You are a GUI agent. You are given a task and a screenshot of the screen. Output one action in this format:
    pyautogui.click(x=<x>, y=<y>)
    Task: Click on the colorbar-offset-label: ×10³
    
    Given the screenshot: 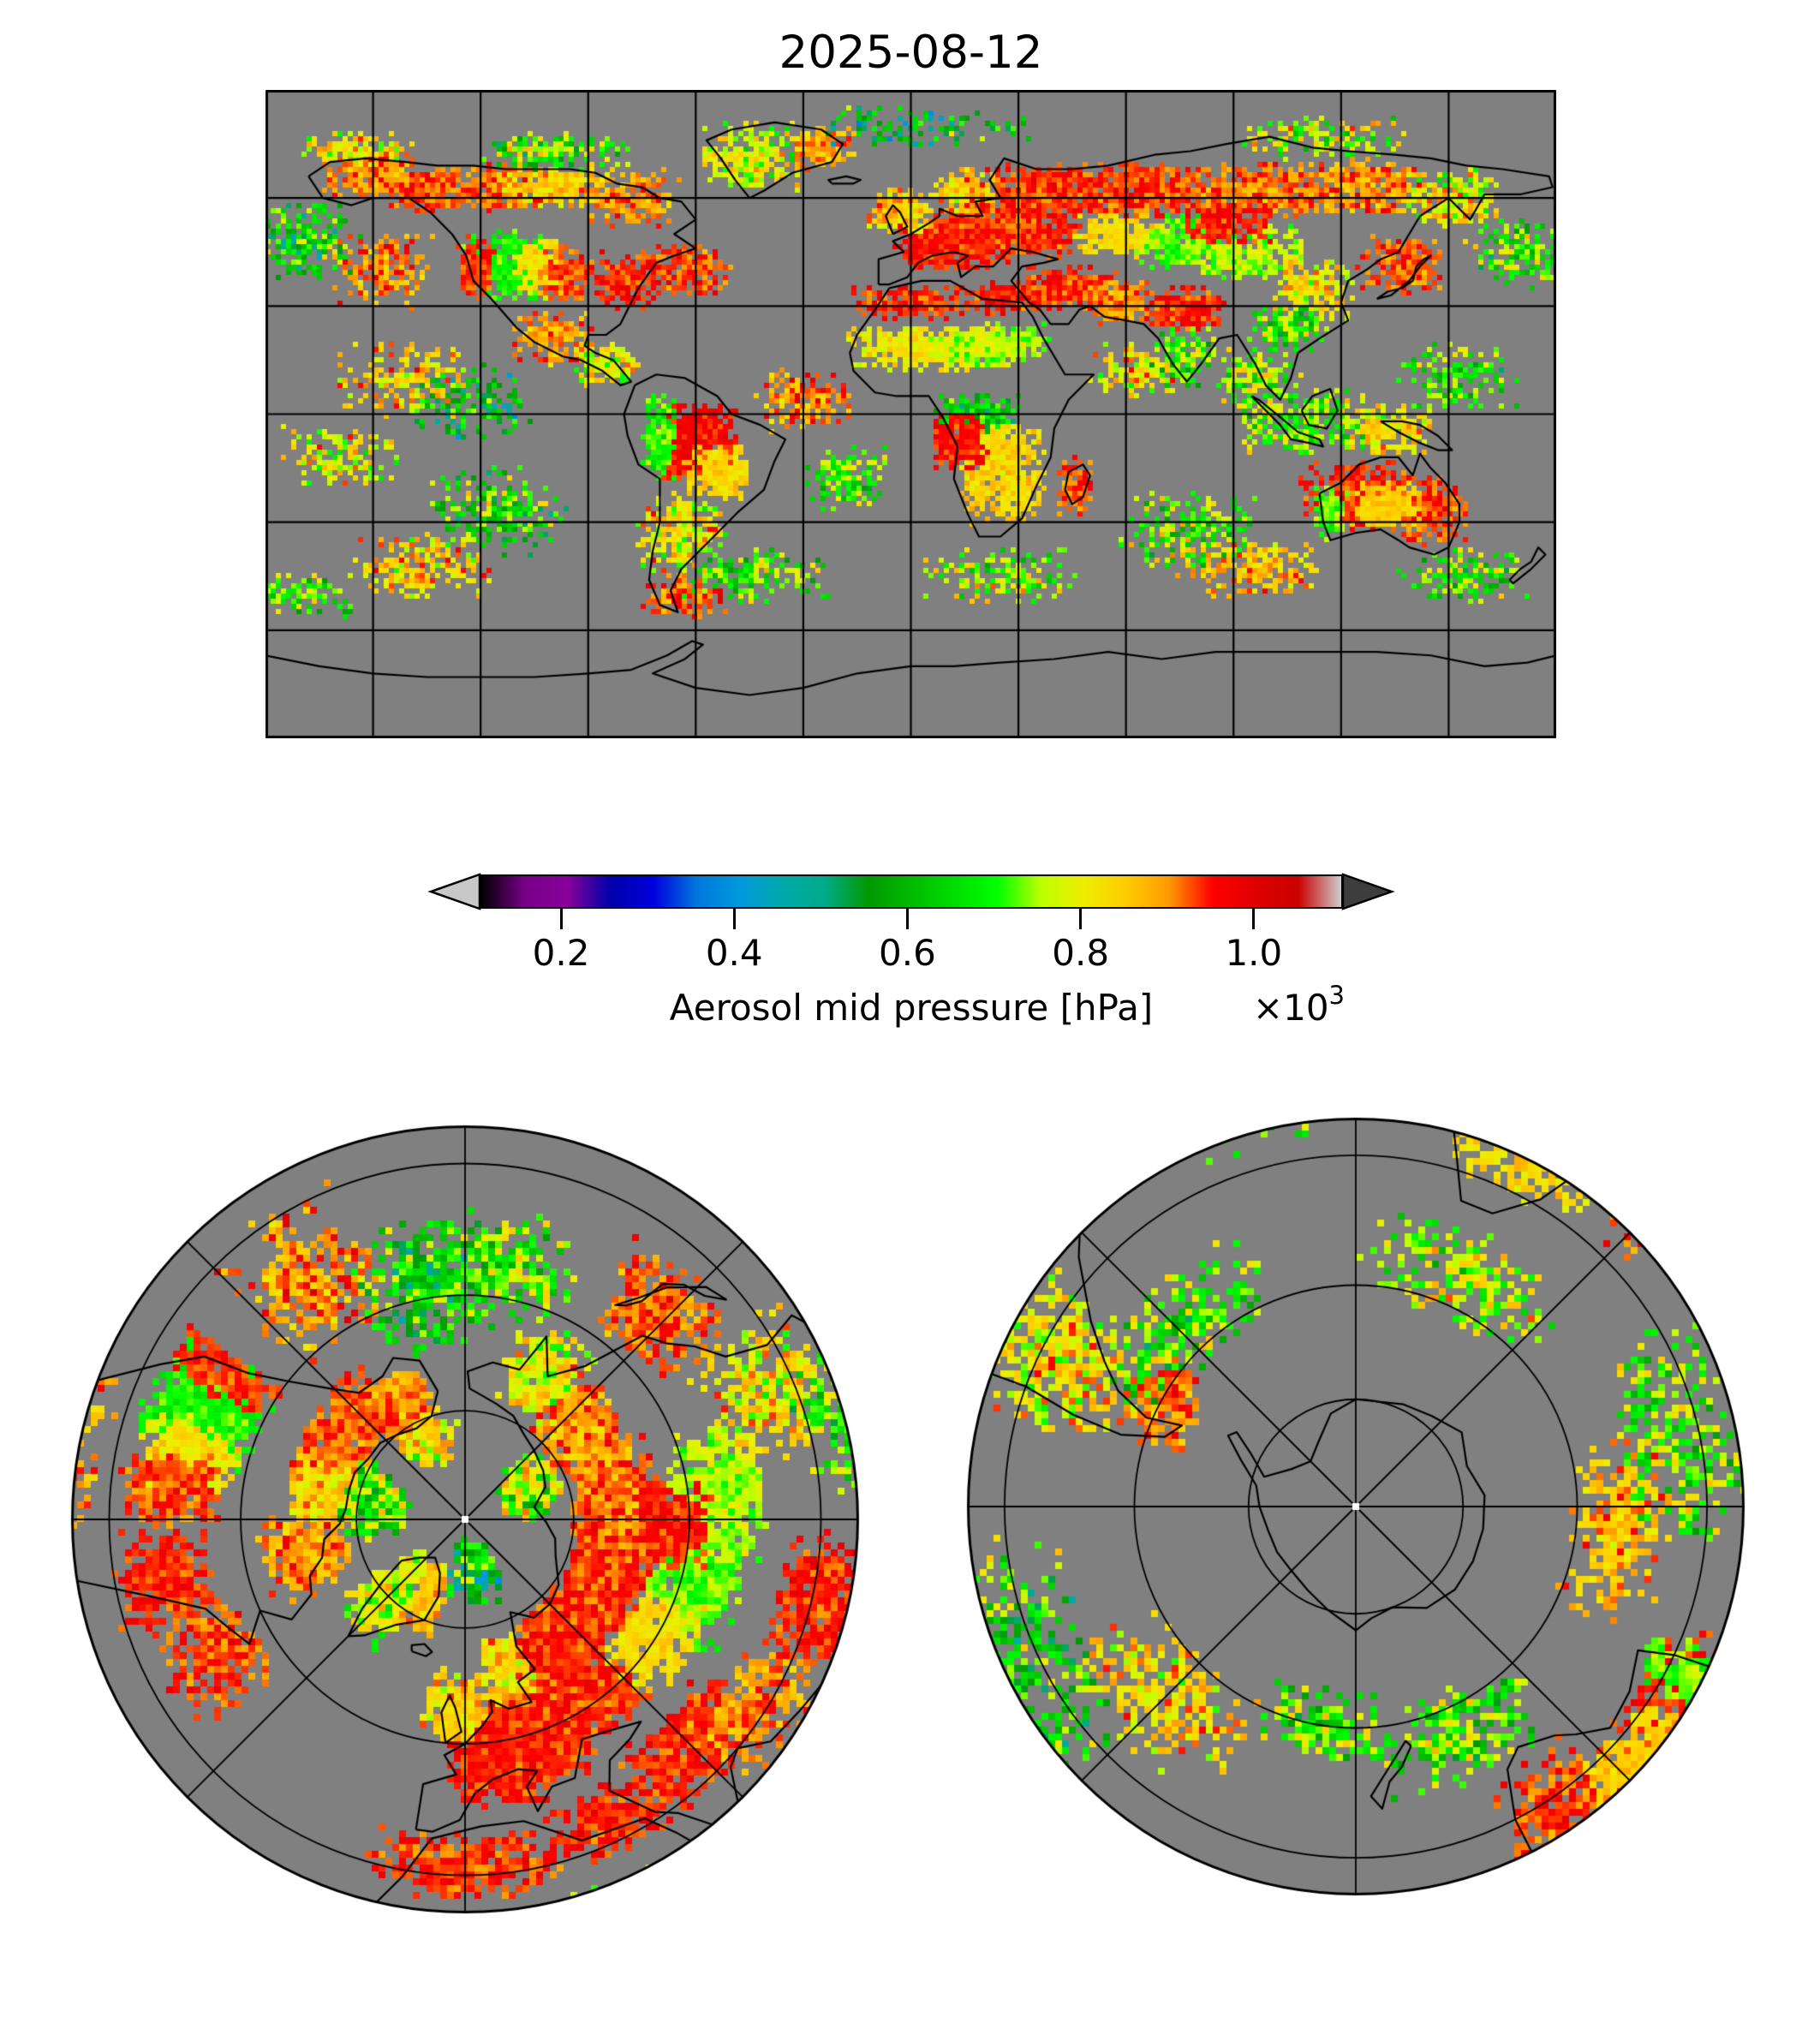 What is the action you would take?
    pyautogui.click(x=1298, y=1005)
    